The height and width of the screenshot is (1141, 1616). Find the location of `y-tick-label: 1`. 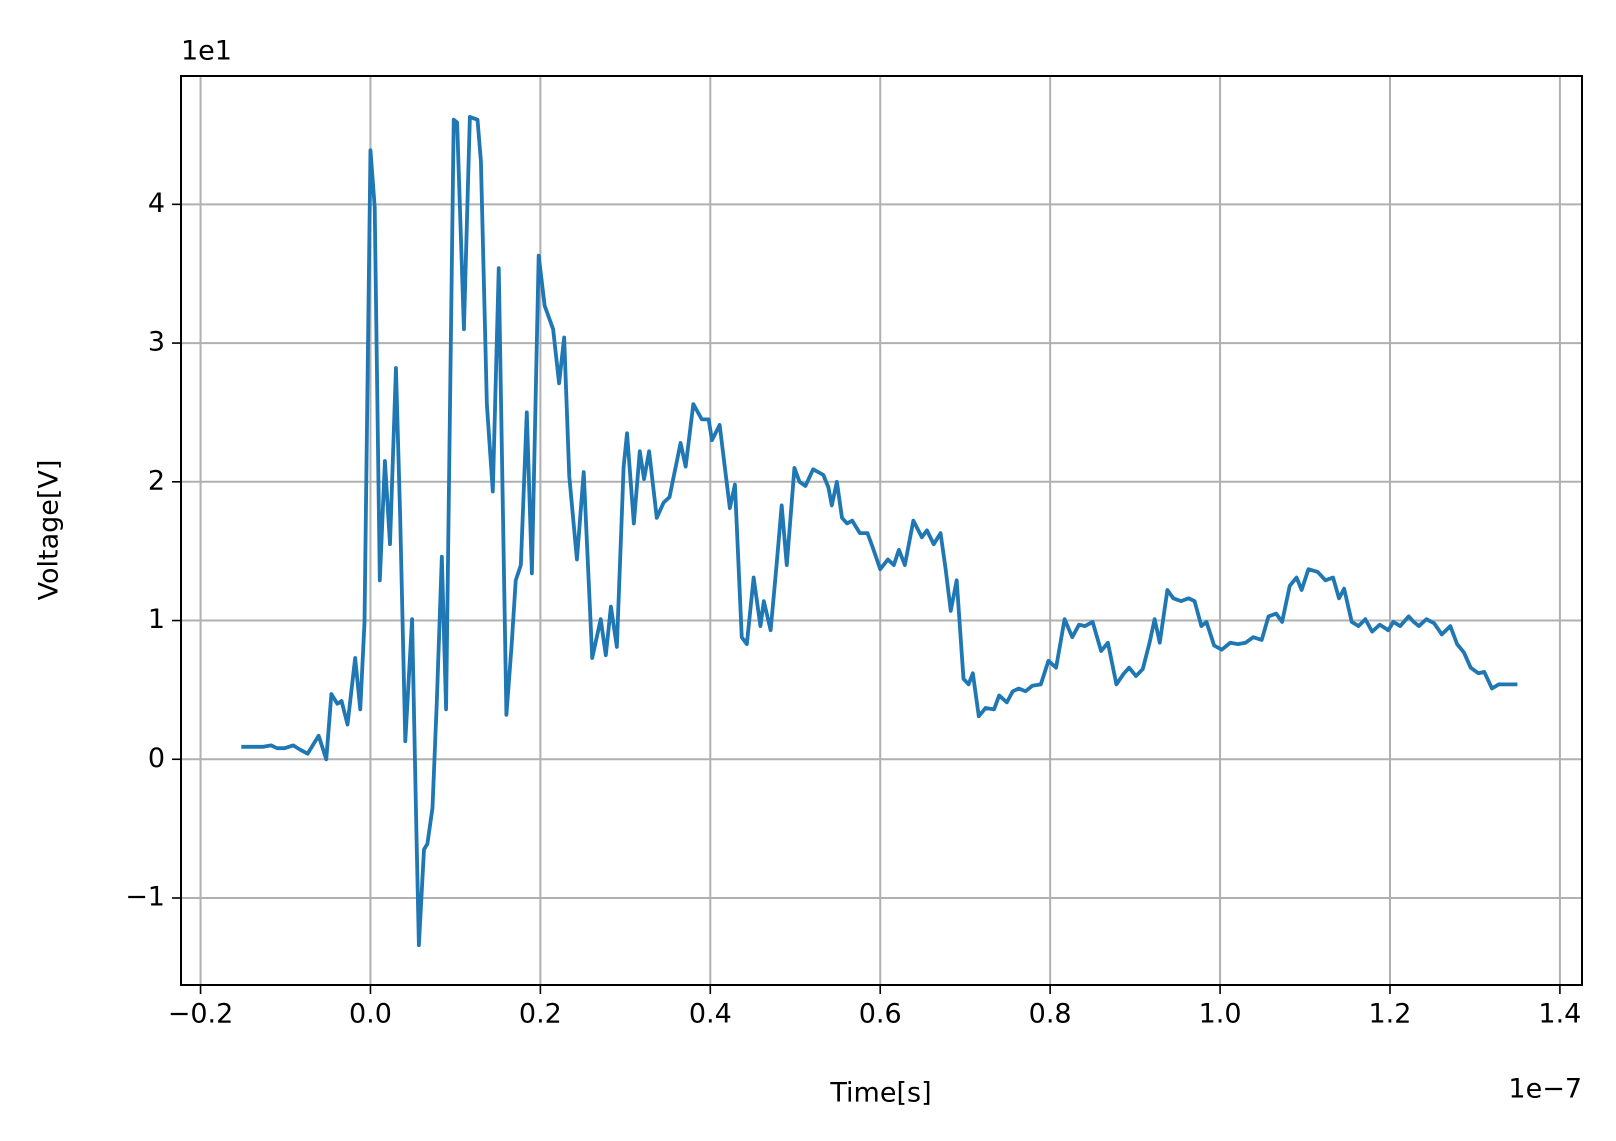

y-tick-label: 1 is located at coordinates (156, 619).